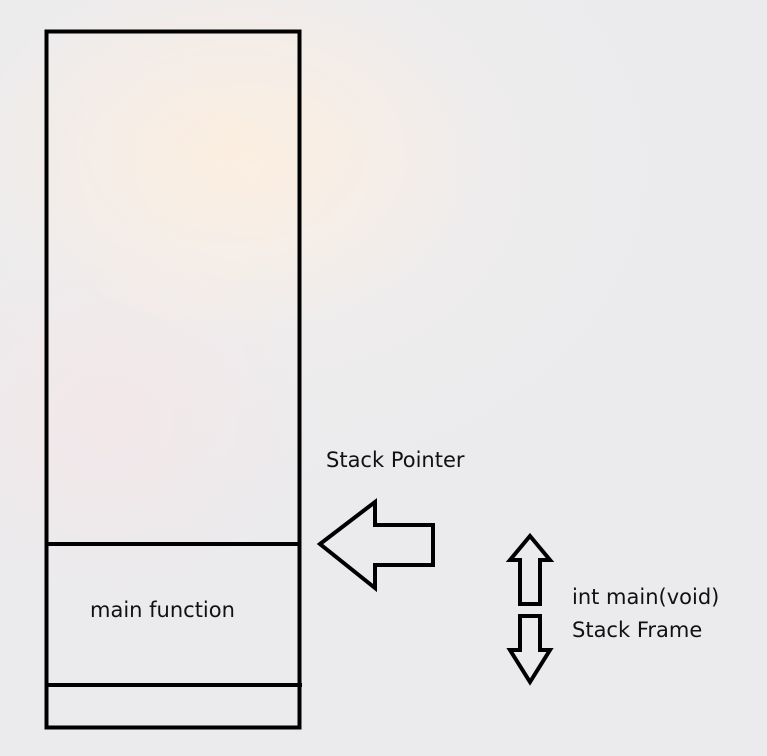 The height and width of the screenshot is (756, 767). I want to click on arrow-up-icon, so click(530, 569).